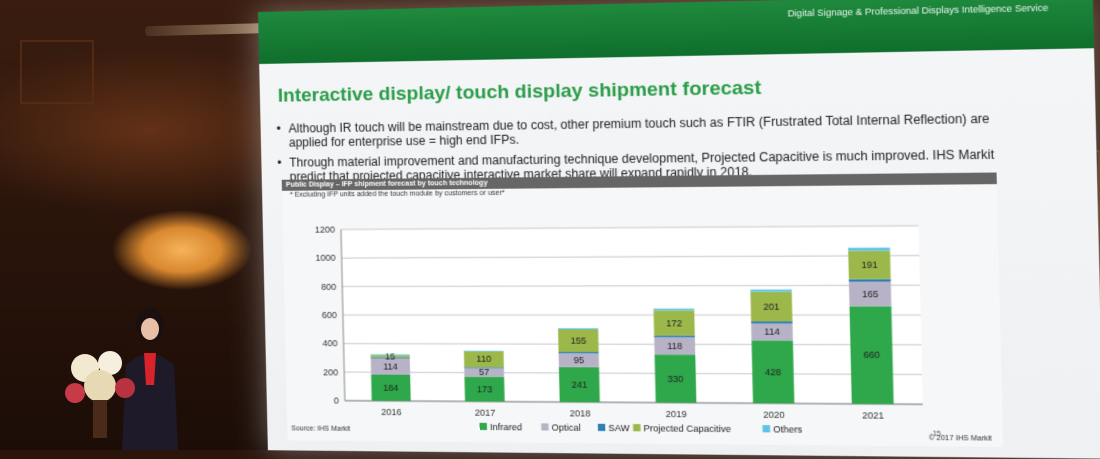 This screenshot has height=459, width=1100. I want to click on data-label: 201, so click(771, 306).